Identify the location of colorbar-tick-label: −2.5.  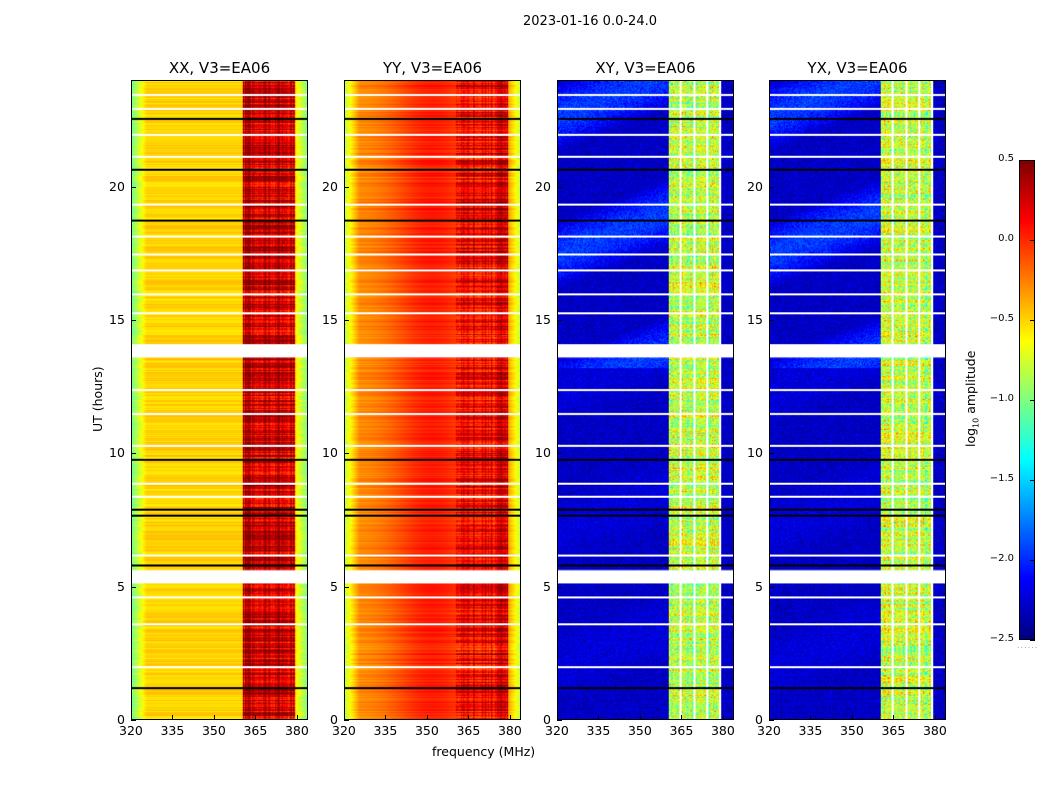
(1001, 638).